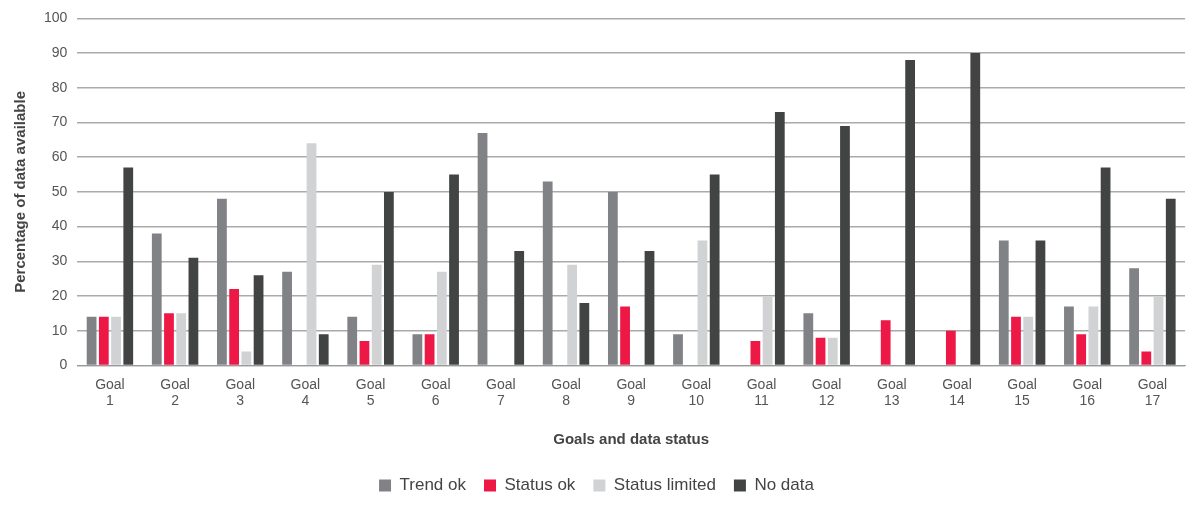 This screenshot has width=1195, height=509. Describe the element at coordinates (56, 17) in the screenshot. I see `y-tick-label: 100` at that location.